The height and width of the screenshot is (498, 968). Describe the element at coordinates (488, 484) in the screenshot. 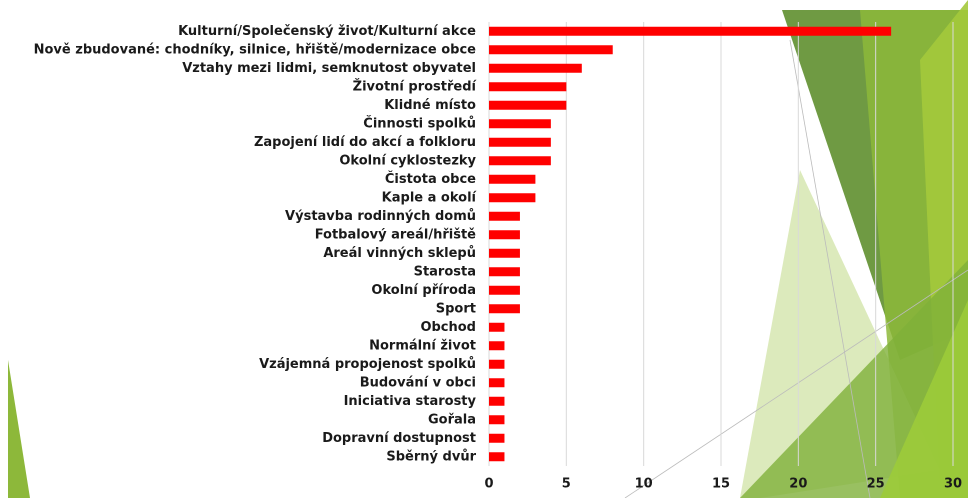

I see `x-tick-label: 0` at that location.